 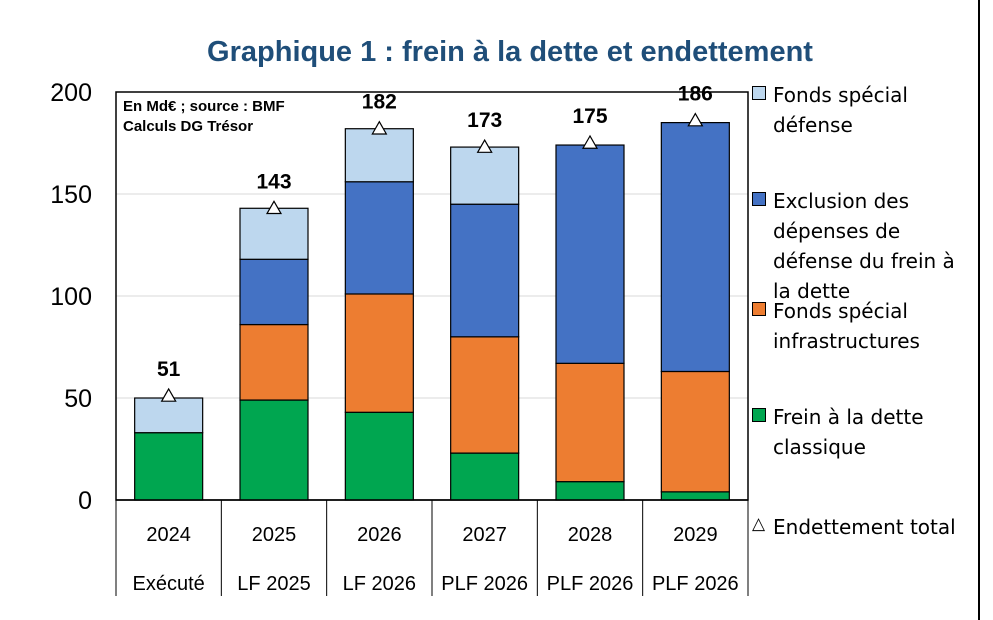 I want to click on y-tick-label: 150, so click(x=71, y=195).